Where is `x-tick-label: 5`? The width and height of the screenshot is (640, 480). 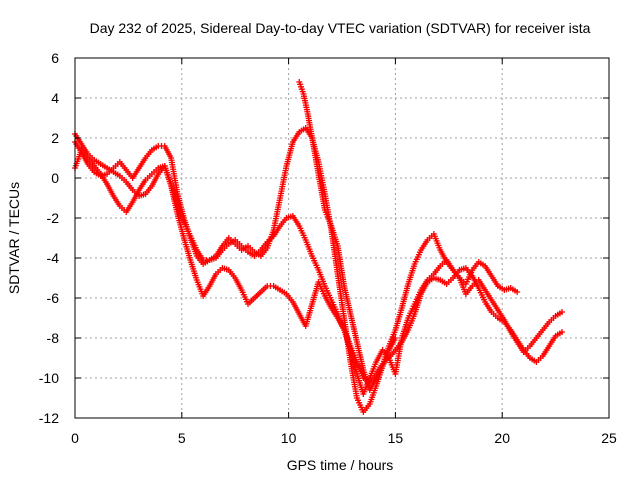
x-tick-label: 5 is located at coordinates (182, 438).